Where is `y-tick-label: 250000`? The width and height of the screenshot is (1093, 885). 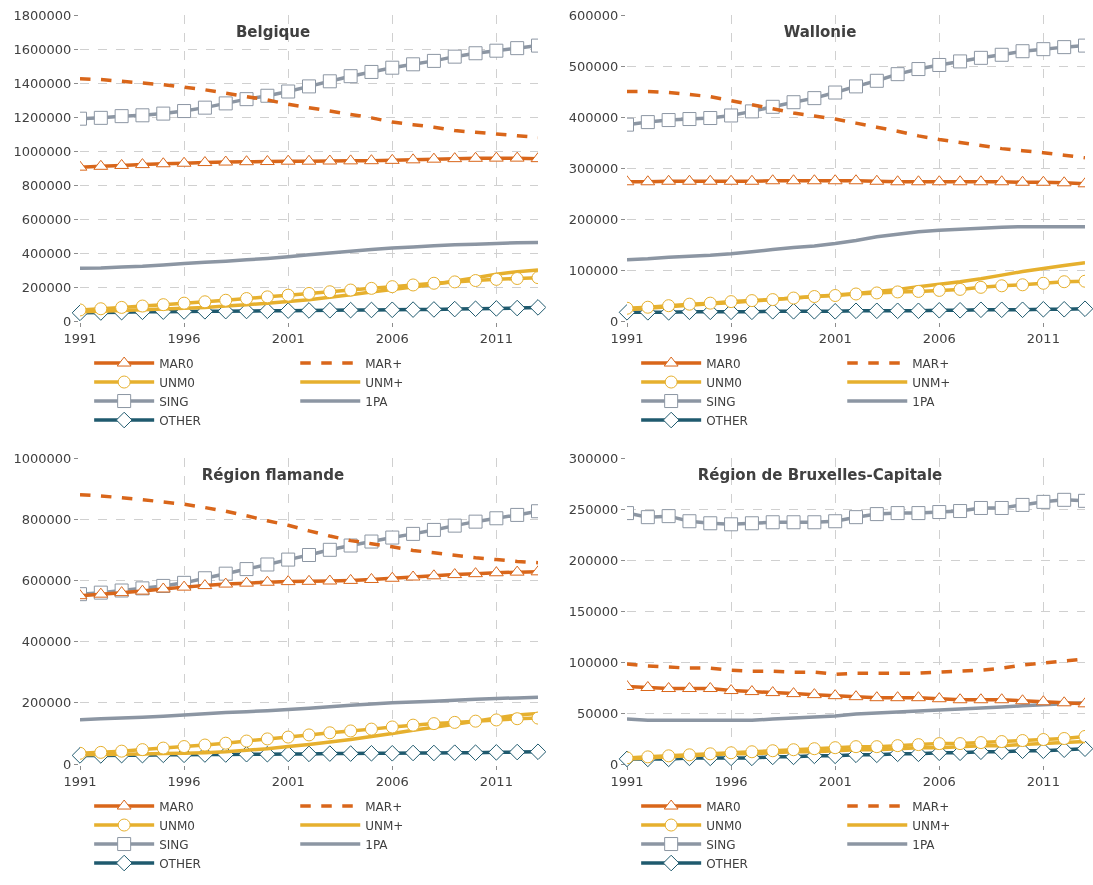
y-tick-label: 250000 is located at coordinates (593, 509).